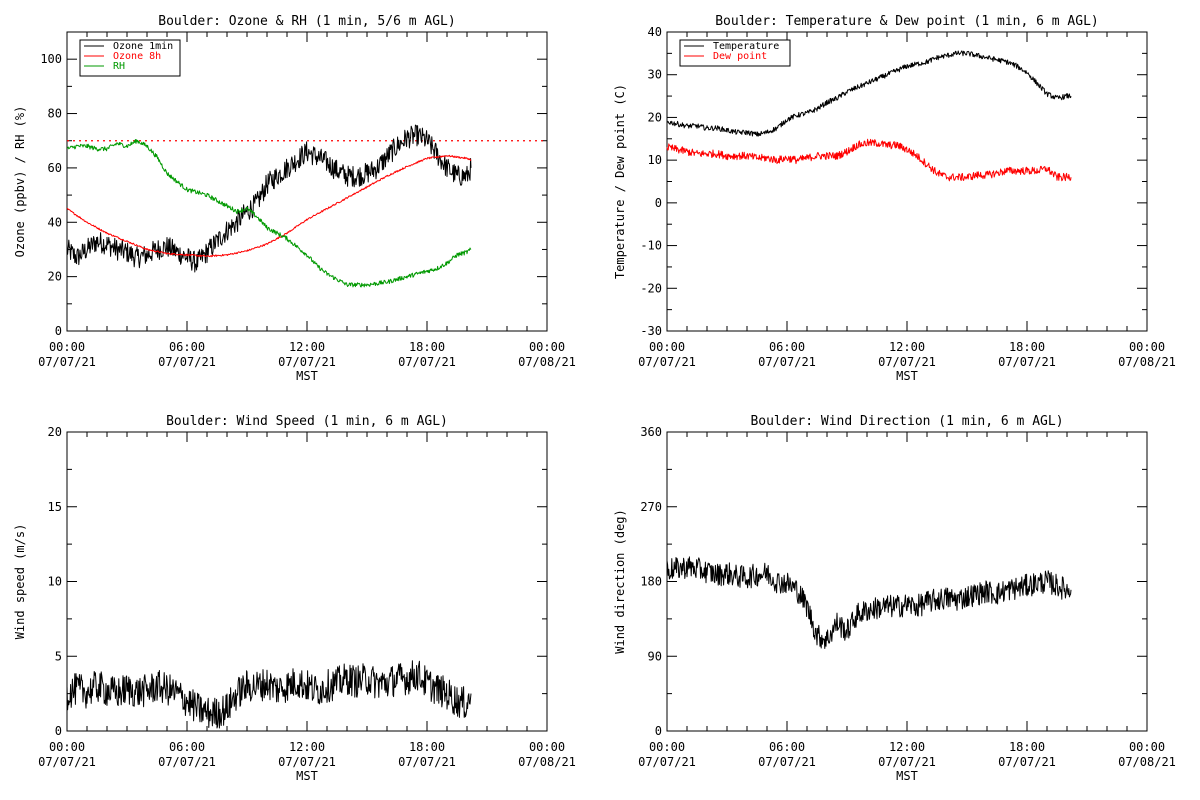 This screenshot has width=1200, height=800. I want to click on legend-entry: Ozone 1min, so click(143, 46).